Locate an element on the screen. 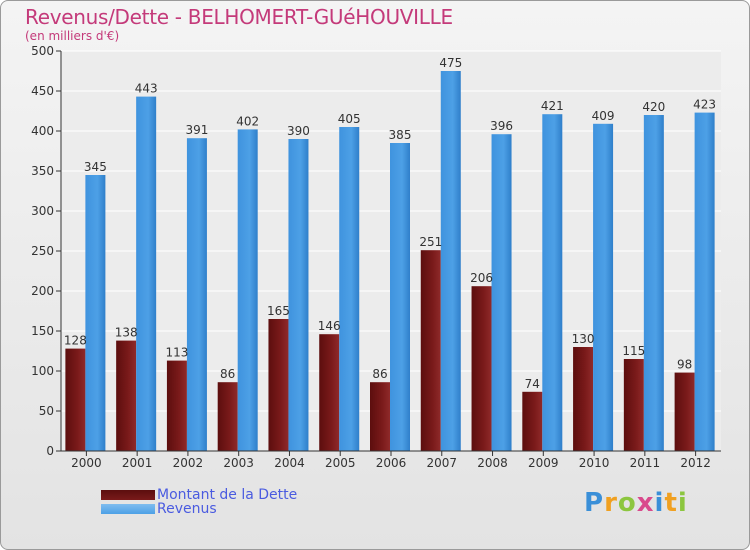  x-tick-label: 2005 is located at coordinates (340, 463).